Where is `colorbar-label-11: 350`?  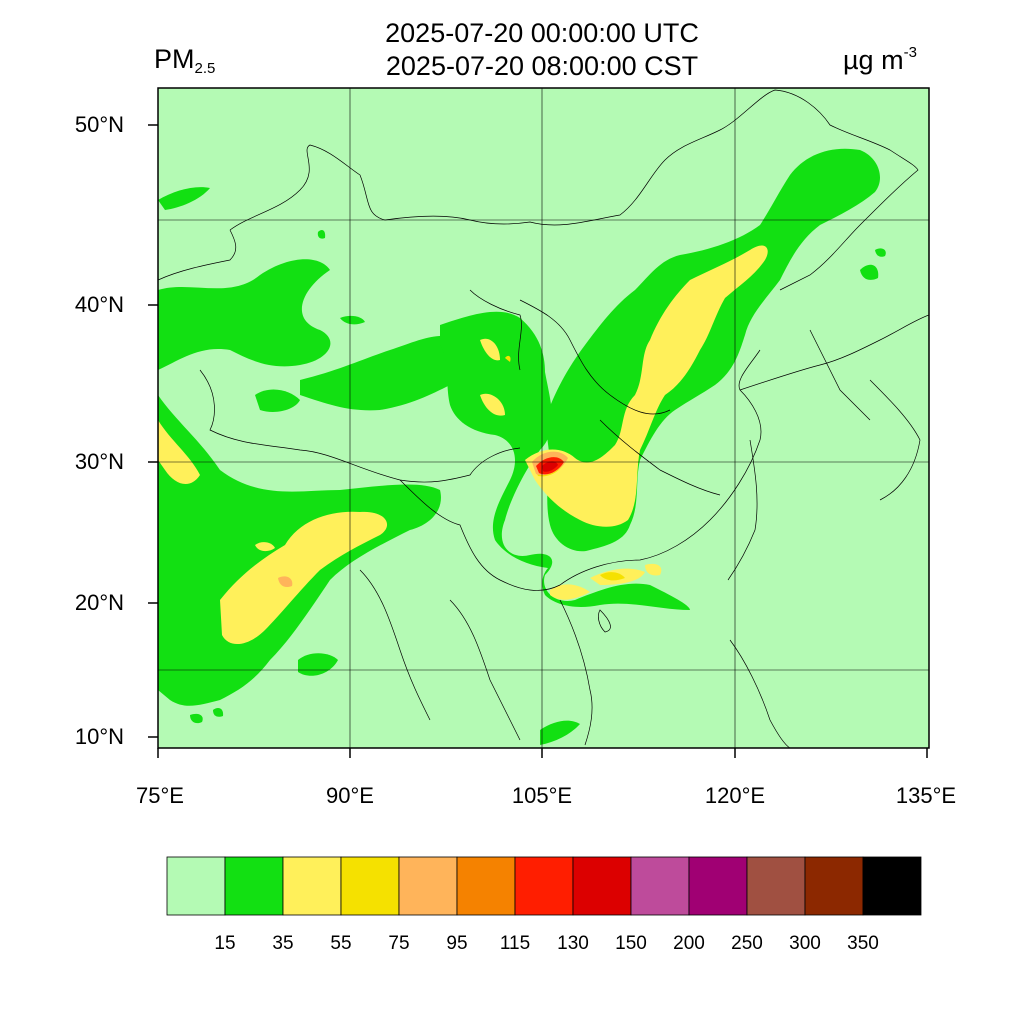 colorbar-label-11: 350 is located at coordinates (863, 943).